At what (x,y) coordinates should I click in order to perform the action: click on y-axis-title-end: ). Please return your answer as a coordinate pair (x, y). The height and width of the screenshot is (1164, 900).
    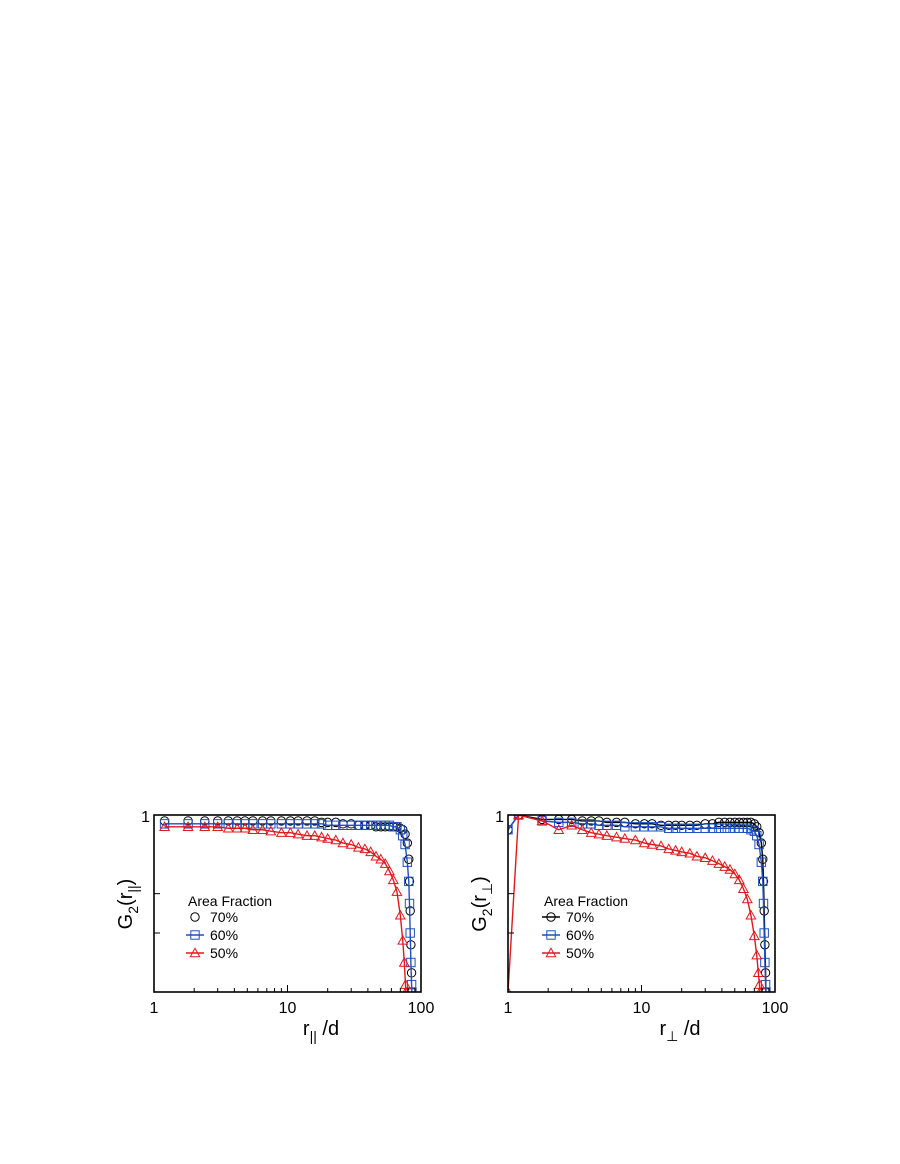
    Looking at the image, I should click on (480, 879).